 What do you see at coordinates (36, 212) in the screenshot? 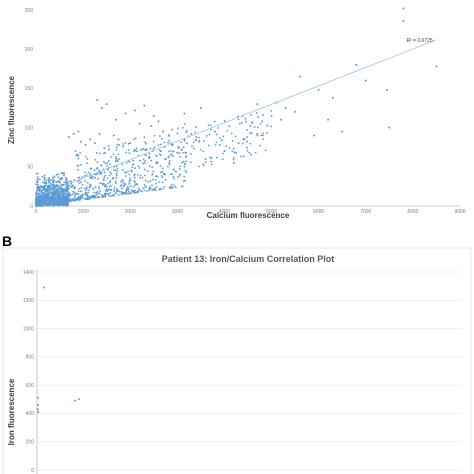
I see `x-tick-label: 0` at bounding box center [36, 212].